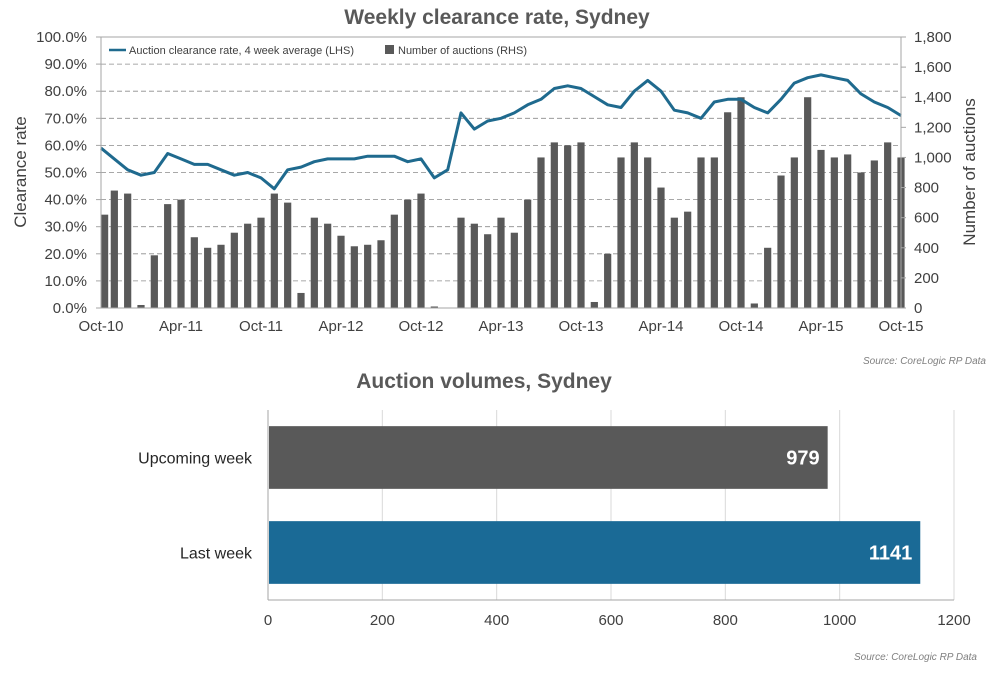 Image resolution: width=999 pixels, height=674 pixels. What do you see at coordinates (926, 188) in the screenshot?
I see `right-tick-label: 800` at bounding box center [926, 188].